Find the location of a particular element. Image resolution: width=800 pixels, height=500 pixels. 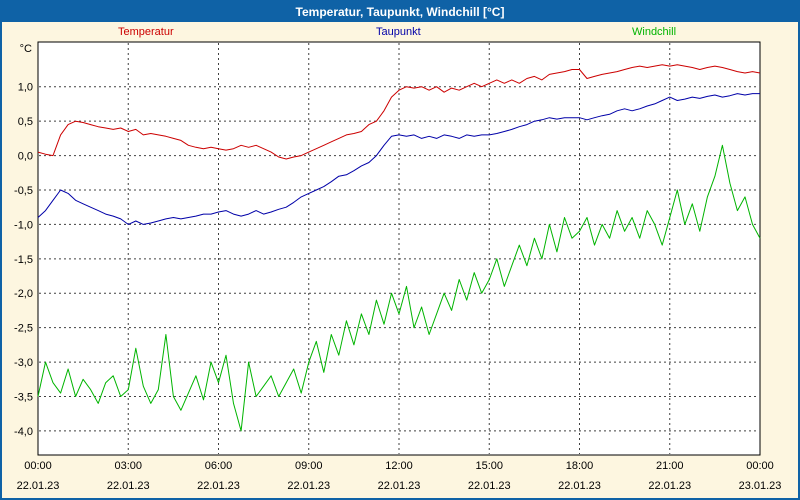

chart-title: Temperatur, Taupunkt, Windchill [°C] is located at coordinates (400, 12).